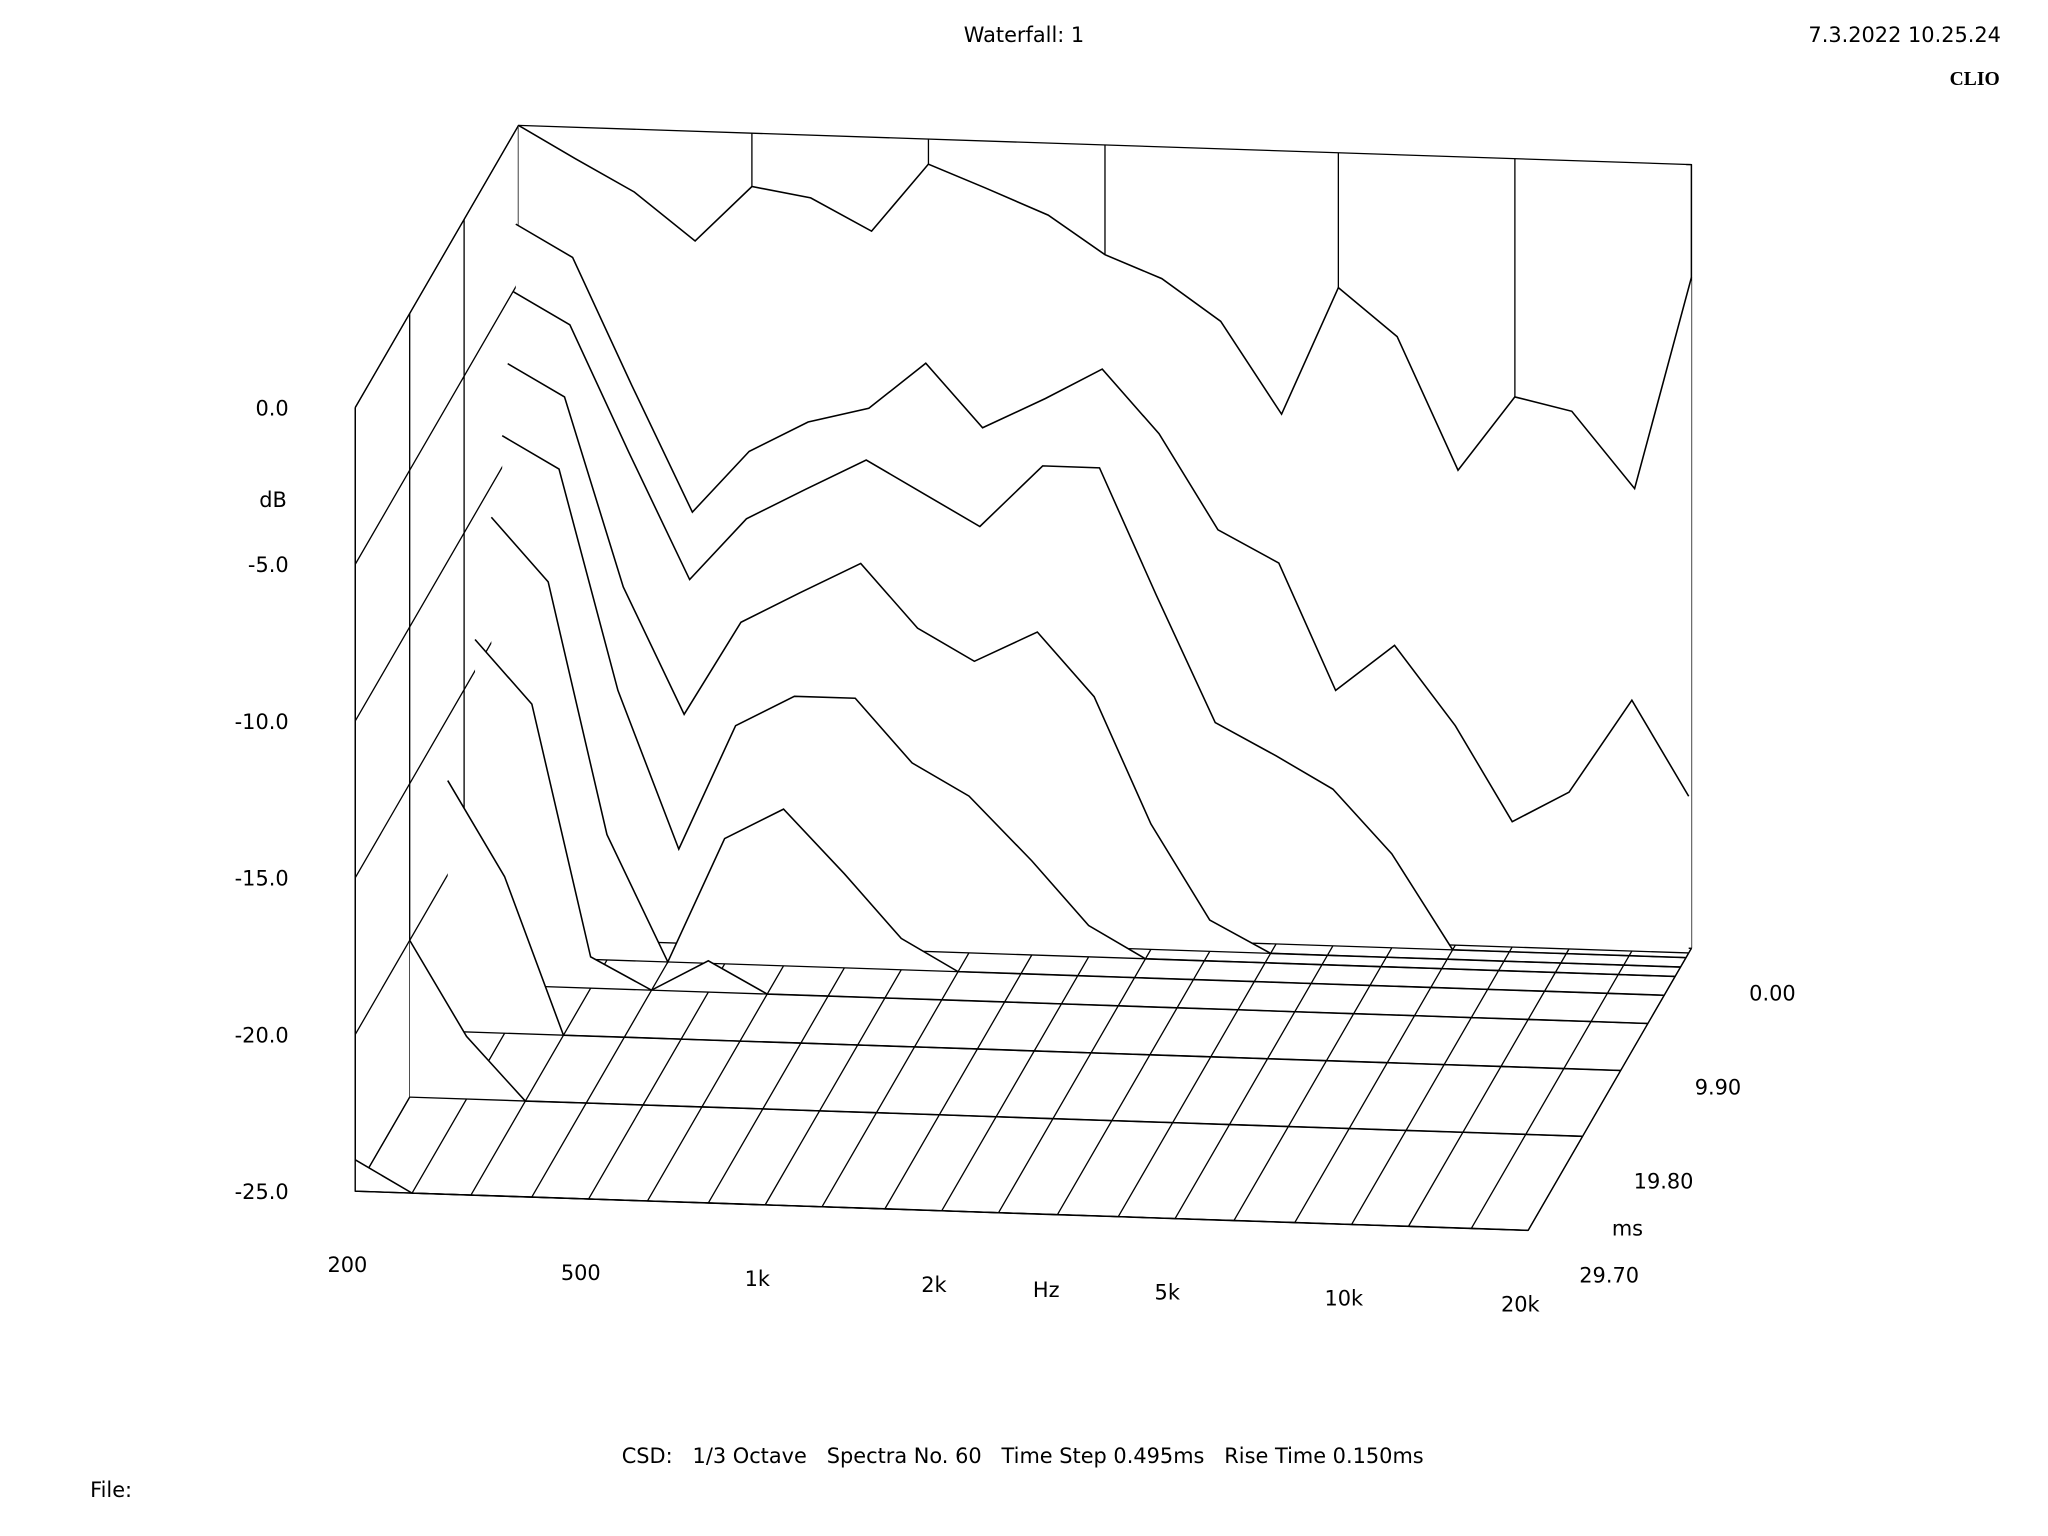 This screenshot has width=2048, height=1536. I want to click on brand: CLIO, so click(1975, 79).